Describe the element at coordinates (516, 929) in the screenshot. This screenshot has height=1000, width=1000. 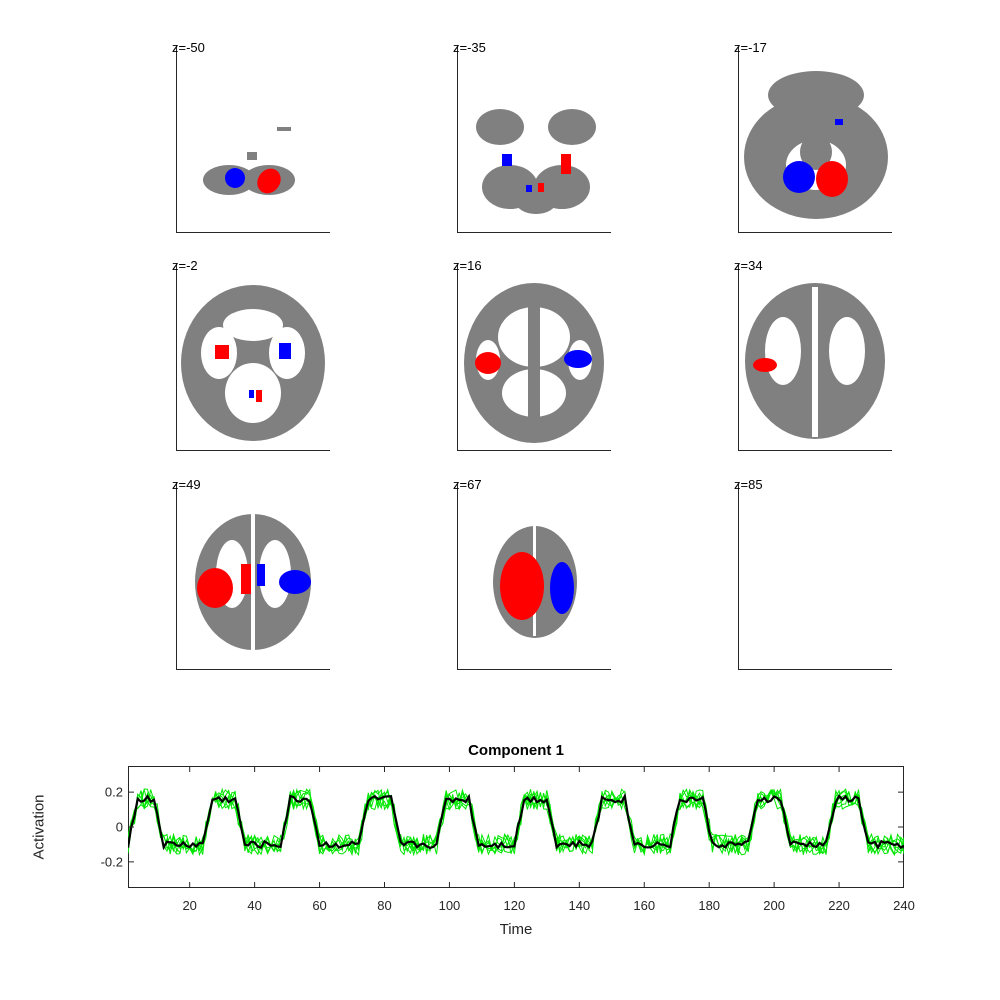
I see `x-axis-label: Time` at that location.